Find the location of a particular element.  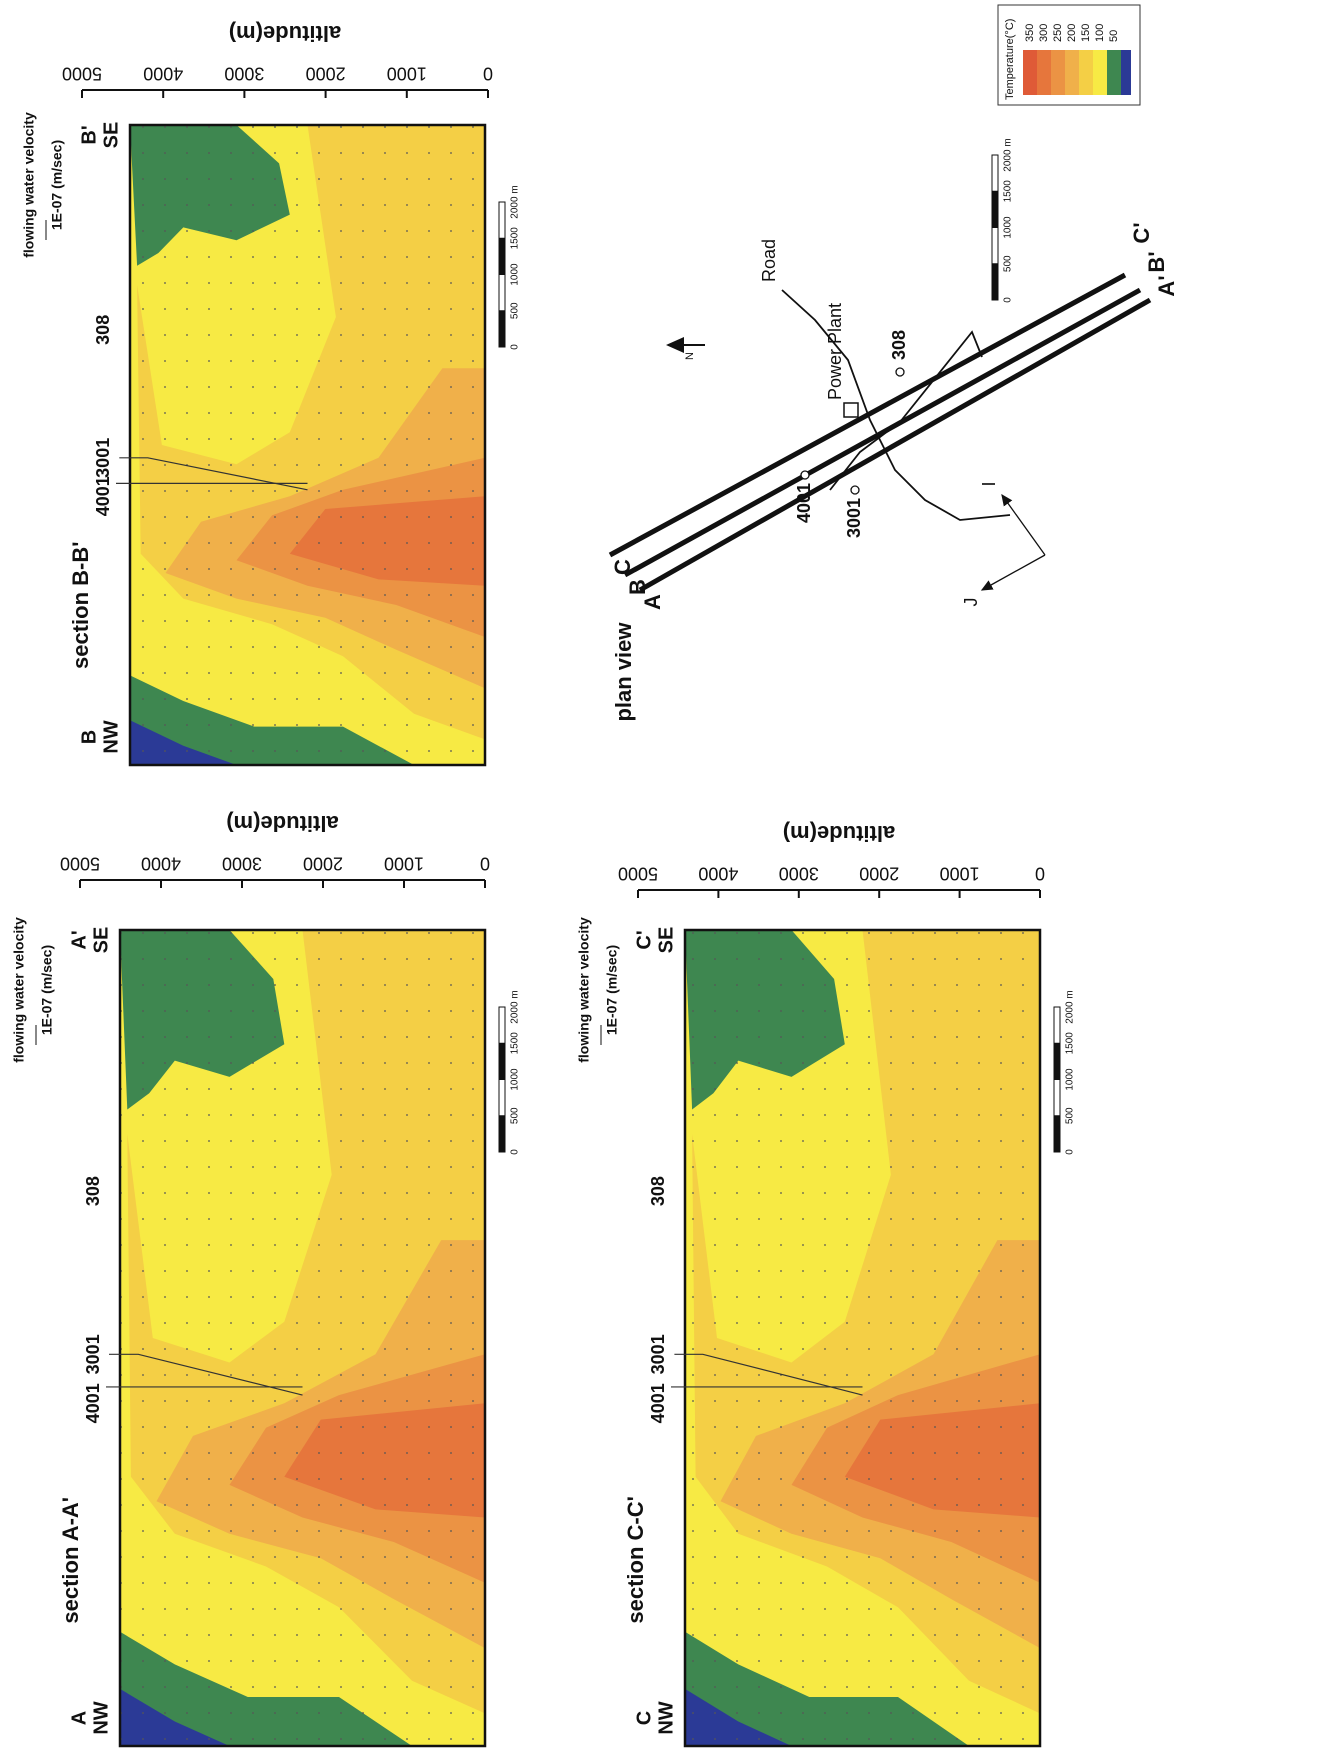

section-end-letter: A' is located at coordinates (79, 939).